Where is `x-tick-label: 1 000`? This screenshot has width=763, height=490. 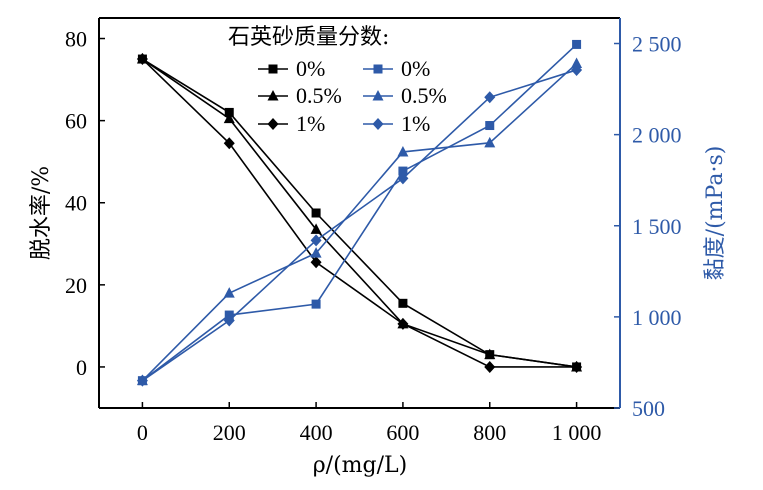
x-tick-label: 1 000 is located at coordinates (577, 432).